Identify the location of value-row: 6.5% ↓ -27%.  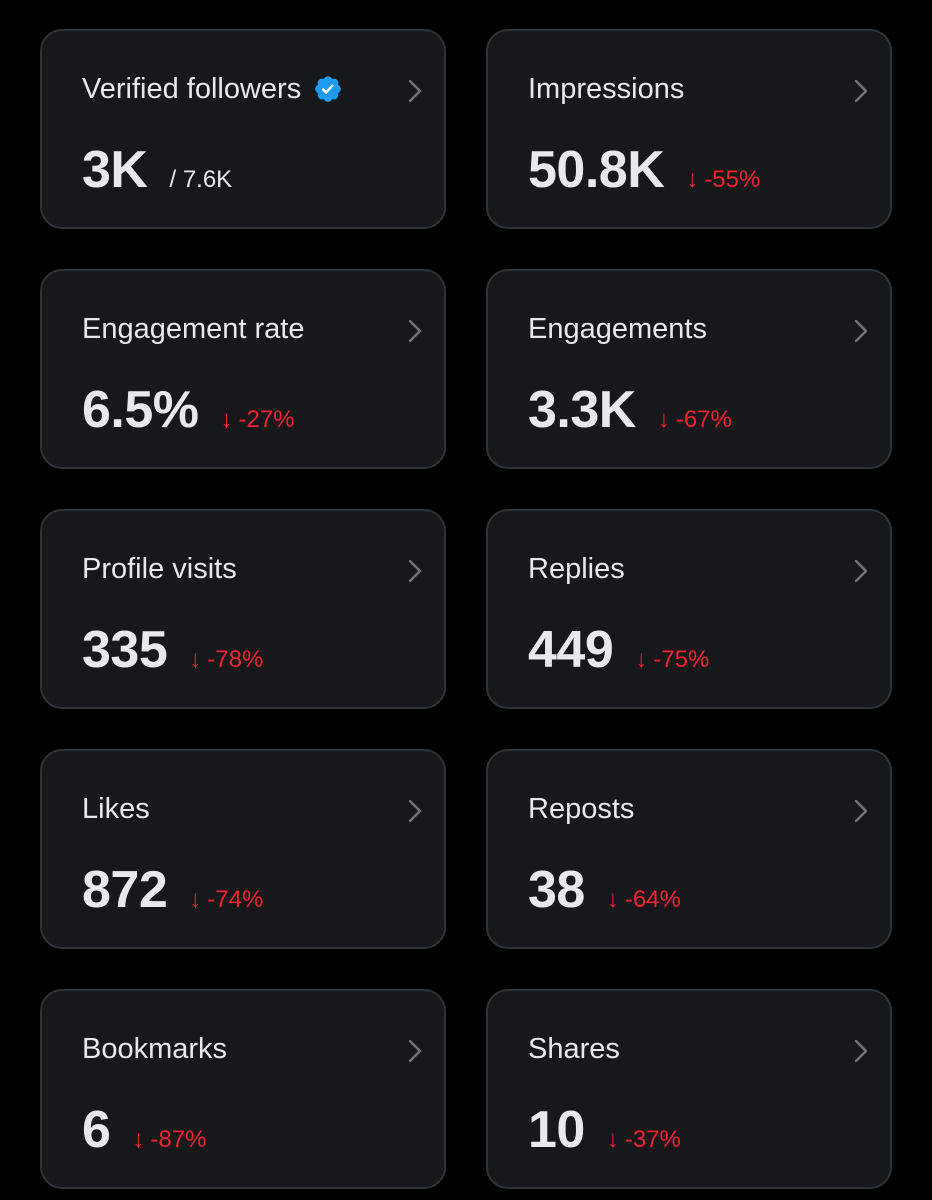
(188, 410).